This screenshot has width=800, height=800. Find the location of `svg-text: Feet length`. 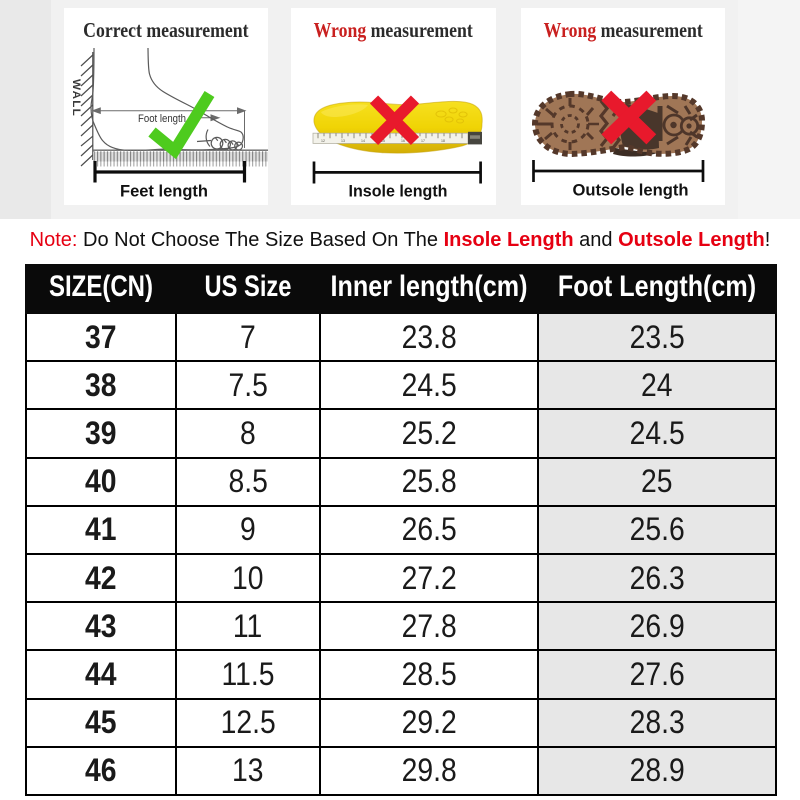

svg-text: Feet length is located at coordinates (164, 192).